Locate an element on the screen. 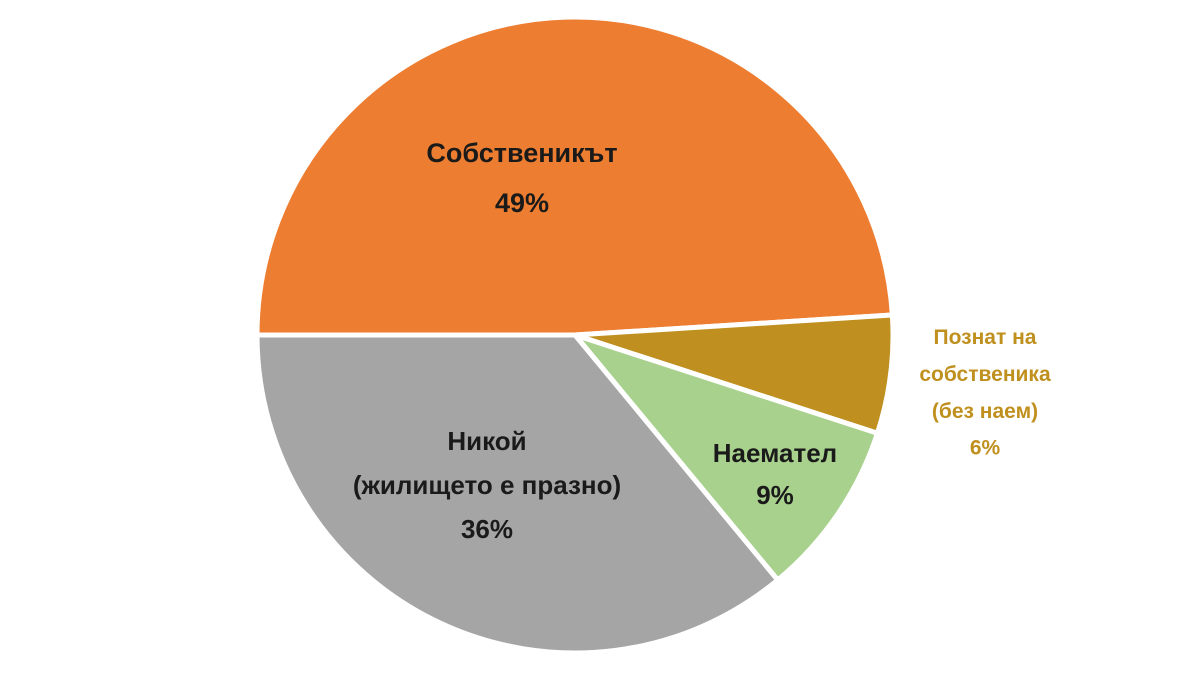 The image size is (1200, 675). pie-slice is located at coordinates (726, 457).